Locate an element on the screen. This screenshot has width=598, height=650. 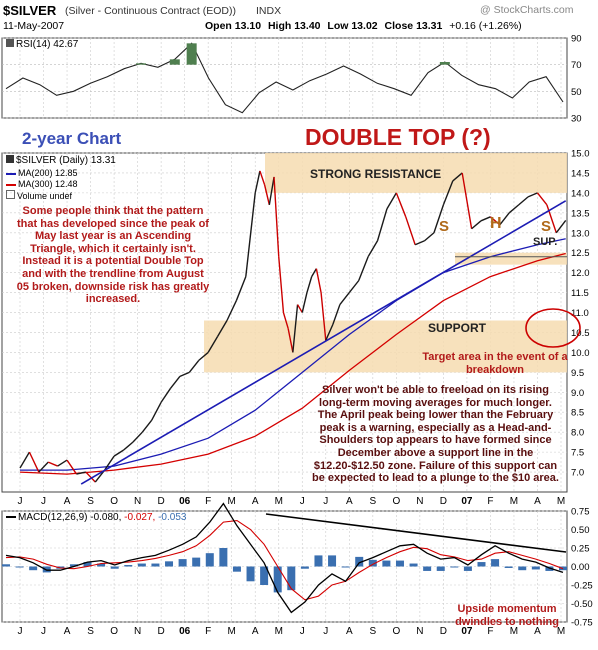
low-label: Low is located at coordinates (338, 26).